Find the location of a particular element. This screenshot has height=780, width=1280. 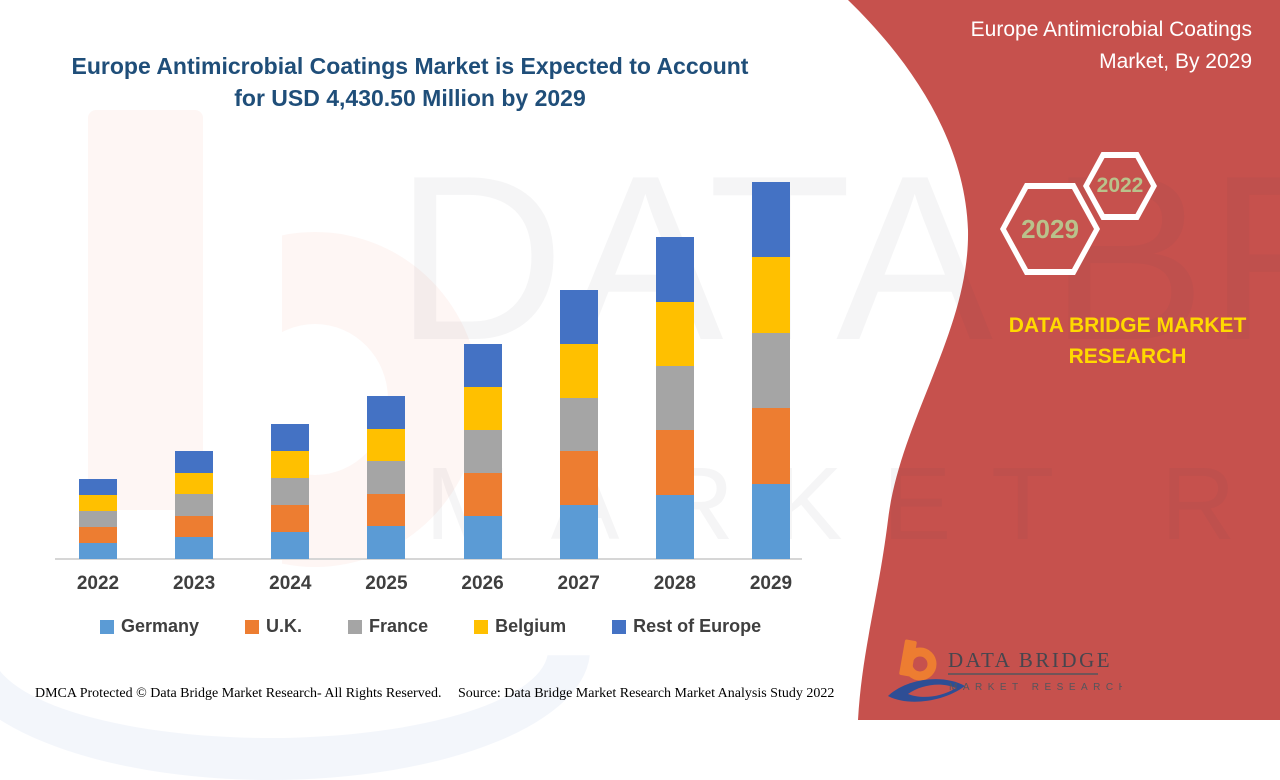

bar-2027 is located at coordinates (578, 424).